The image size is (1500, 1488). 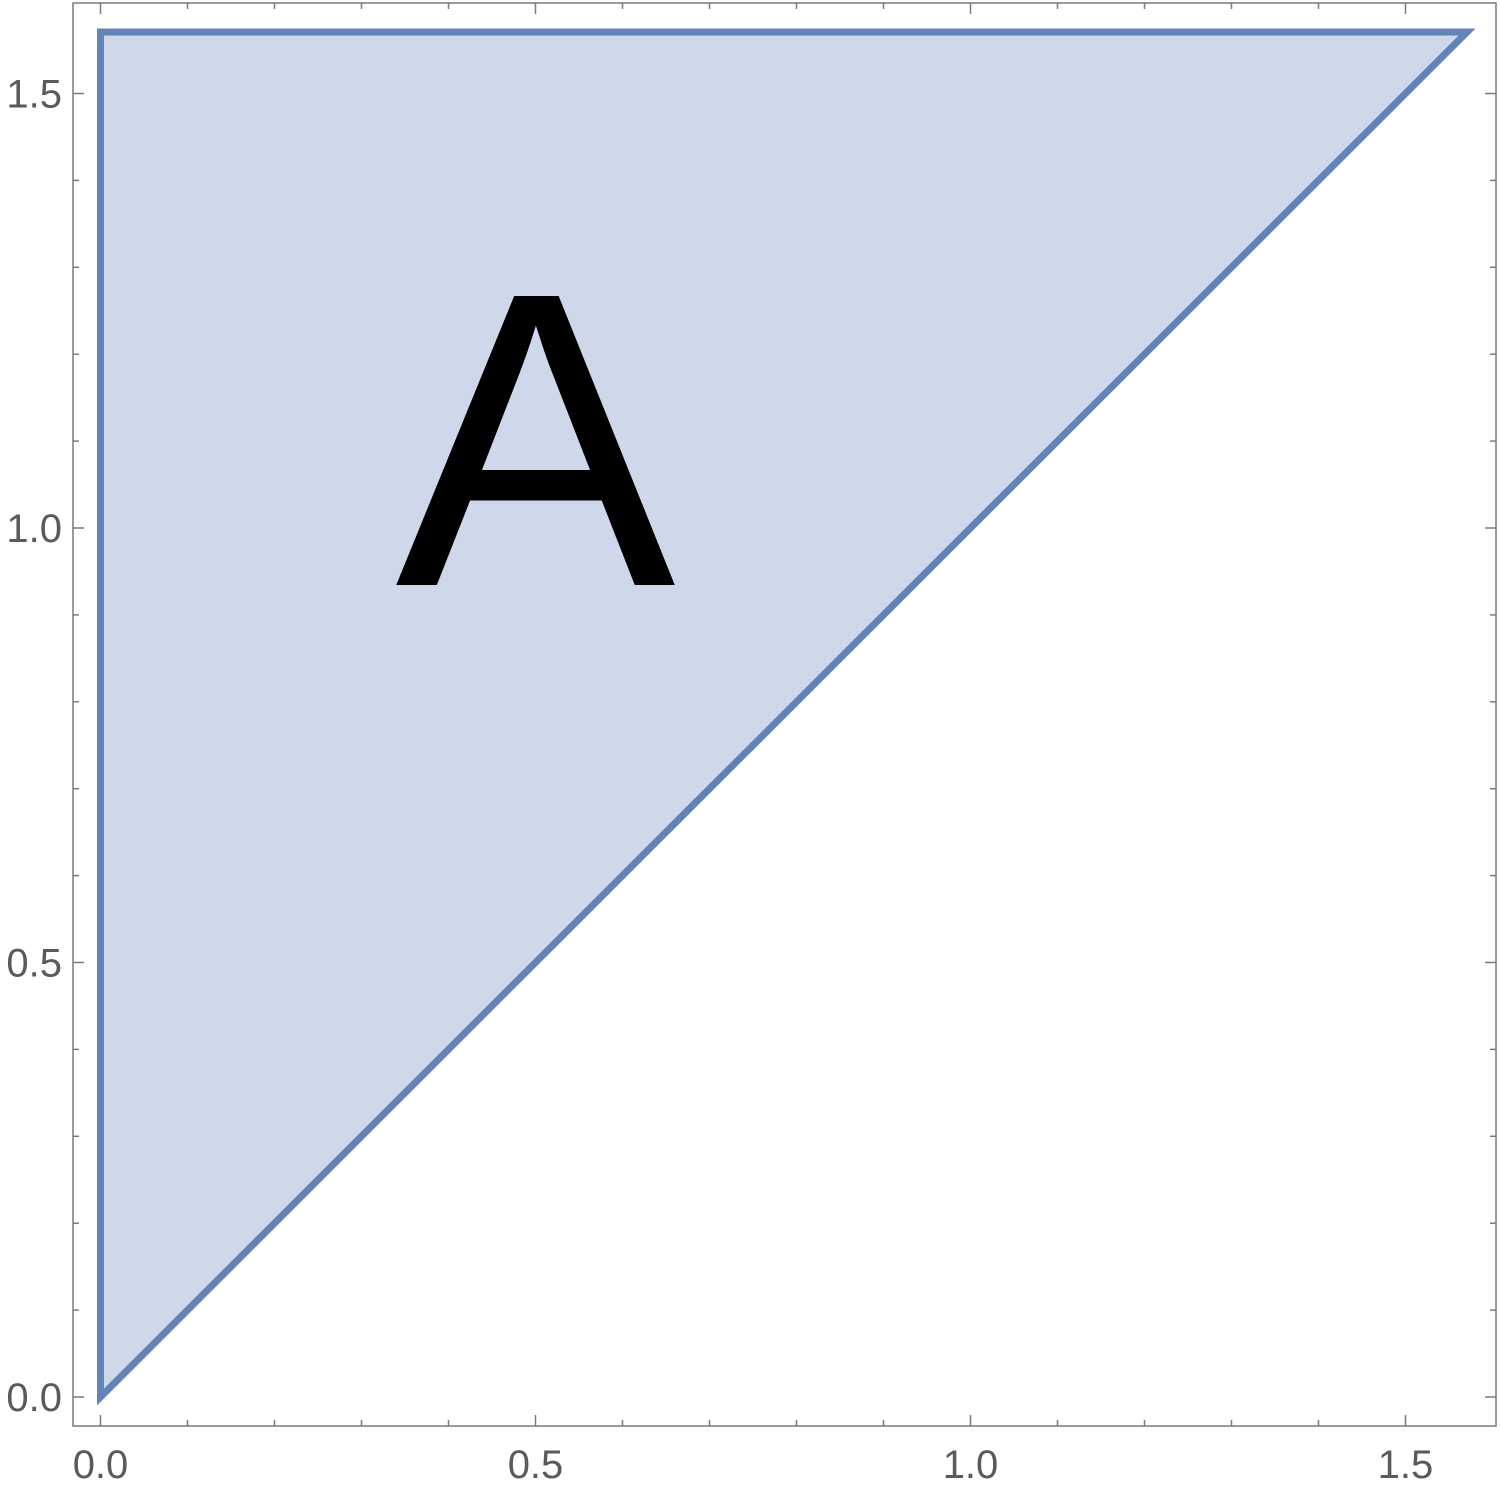 I want to click on x-tick-label: 1.0, so click(x=971, y=1465).